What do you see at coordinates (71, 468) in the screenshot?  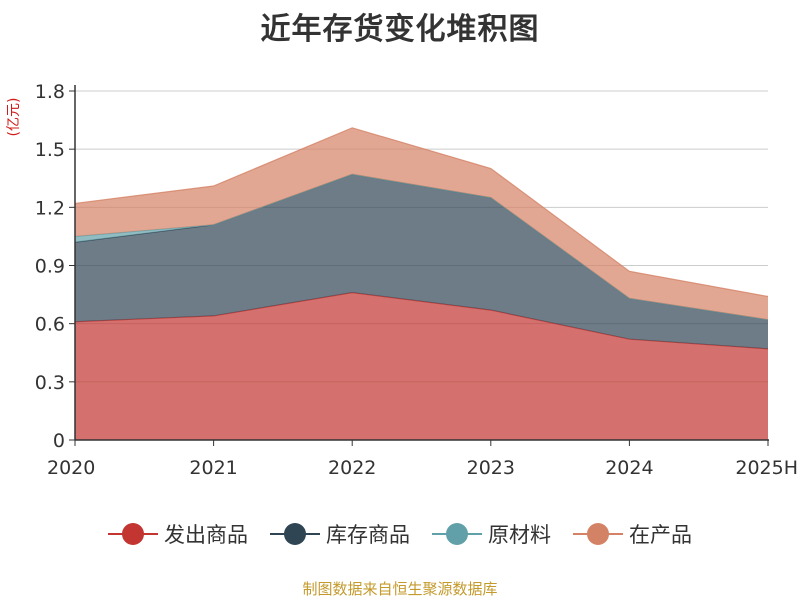 I see `x-tick-label: 2020` at bounding box center [71, 468].